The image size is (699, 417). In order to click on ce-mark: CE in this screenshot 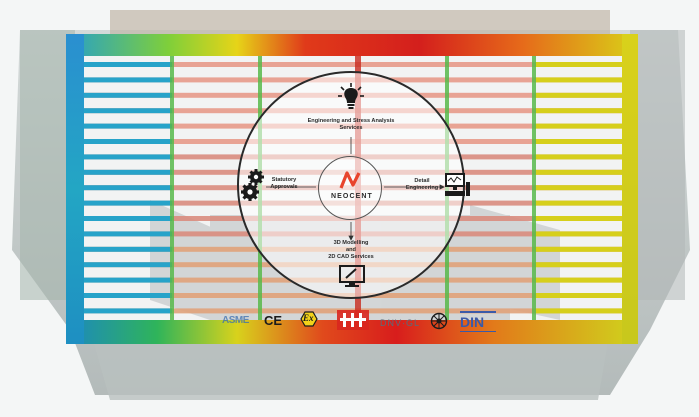, I will do `click(273, 320)`.